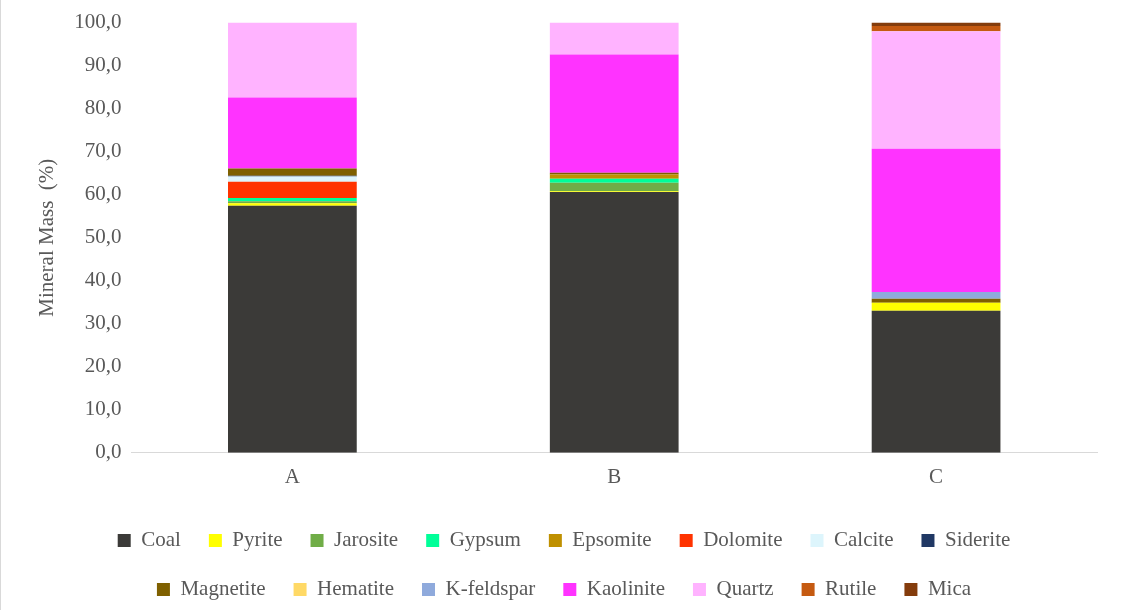 This screenshot has width=1127, height=610. What do you see at coordinates (161, 539) in the screenshot?
I see `legend-label: Coal` at bounding box center [161, 539].